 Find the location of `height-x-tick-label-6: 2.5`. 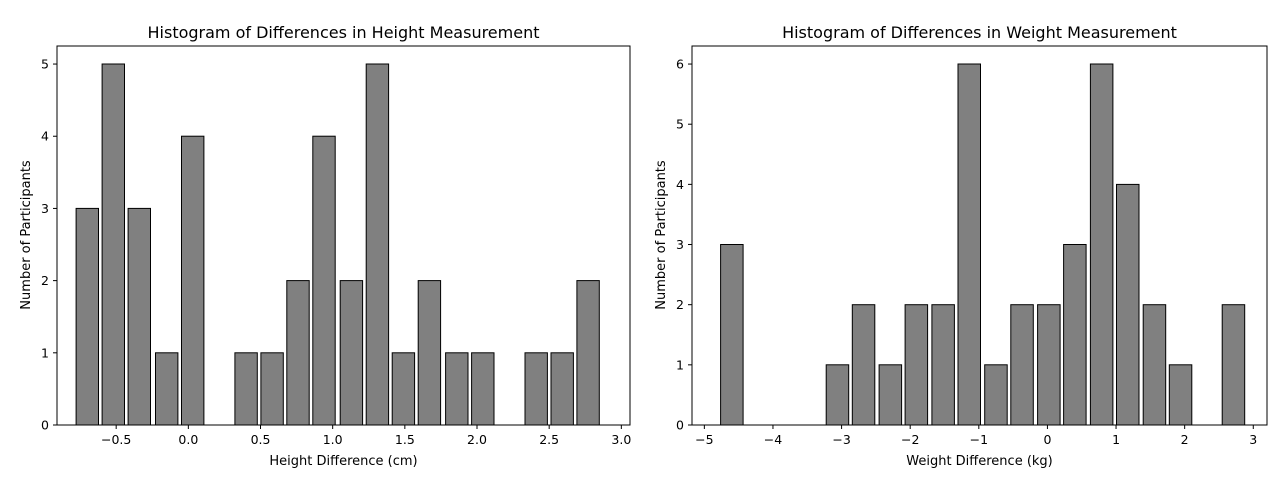

height-x-tick-label-6: 2.5 is located at coordinates (549, 439).